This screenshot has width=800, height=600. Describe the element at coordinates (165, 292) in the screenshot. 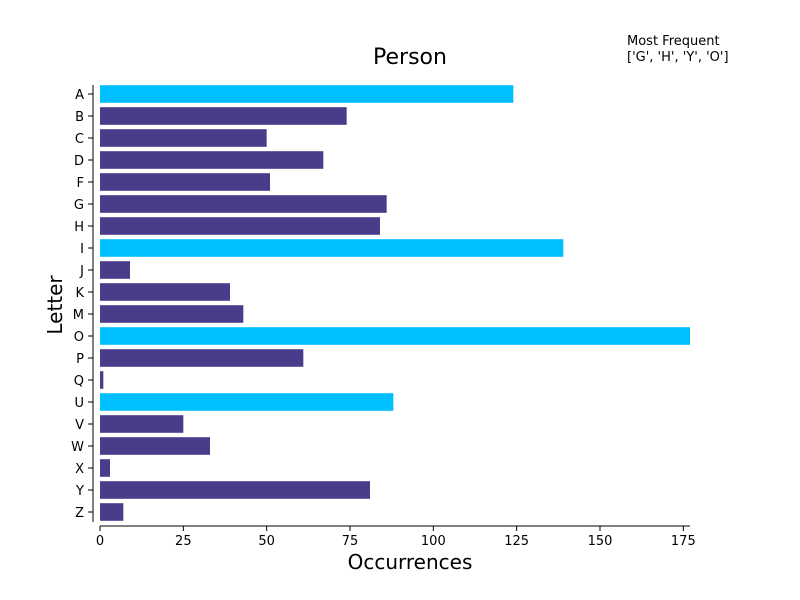

I see `bar-K` at that location.